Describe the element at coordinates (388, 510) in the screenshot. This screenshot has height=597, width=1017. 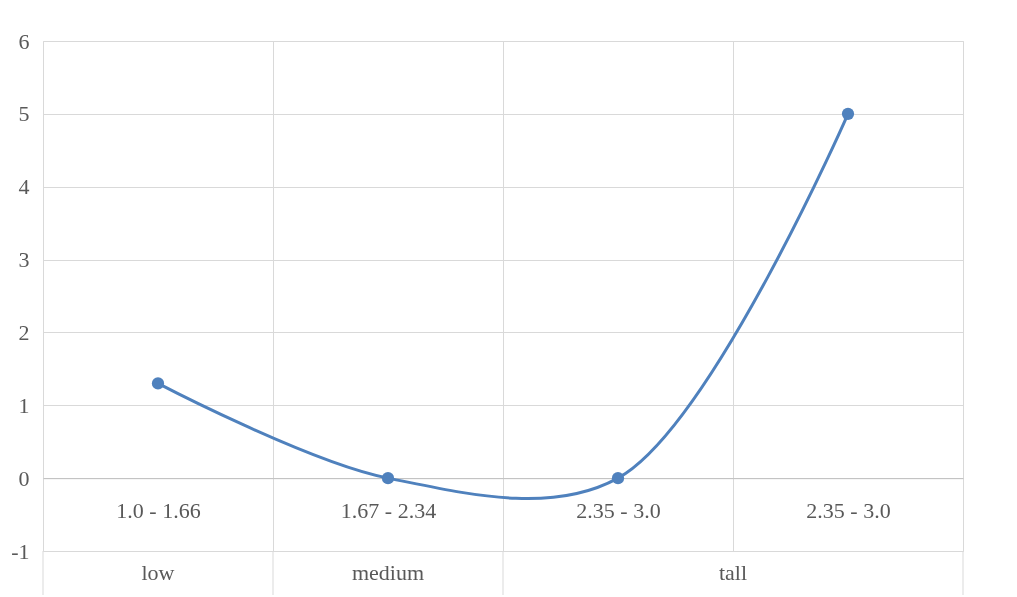
I see `x-tick-label: 1.67 - 2.34` at that location.